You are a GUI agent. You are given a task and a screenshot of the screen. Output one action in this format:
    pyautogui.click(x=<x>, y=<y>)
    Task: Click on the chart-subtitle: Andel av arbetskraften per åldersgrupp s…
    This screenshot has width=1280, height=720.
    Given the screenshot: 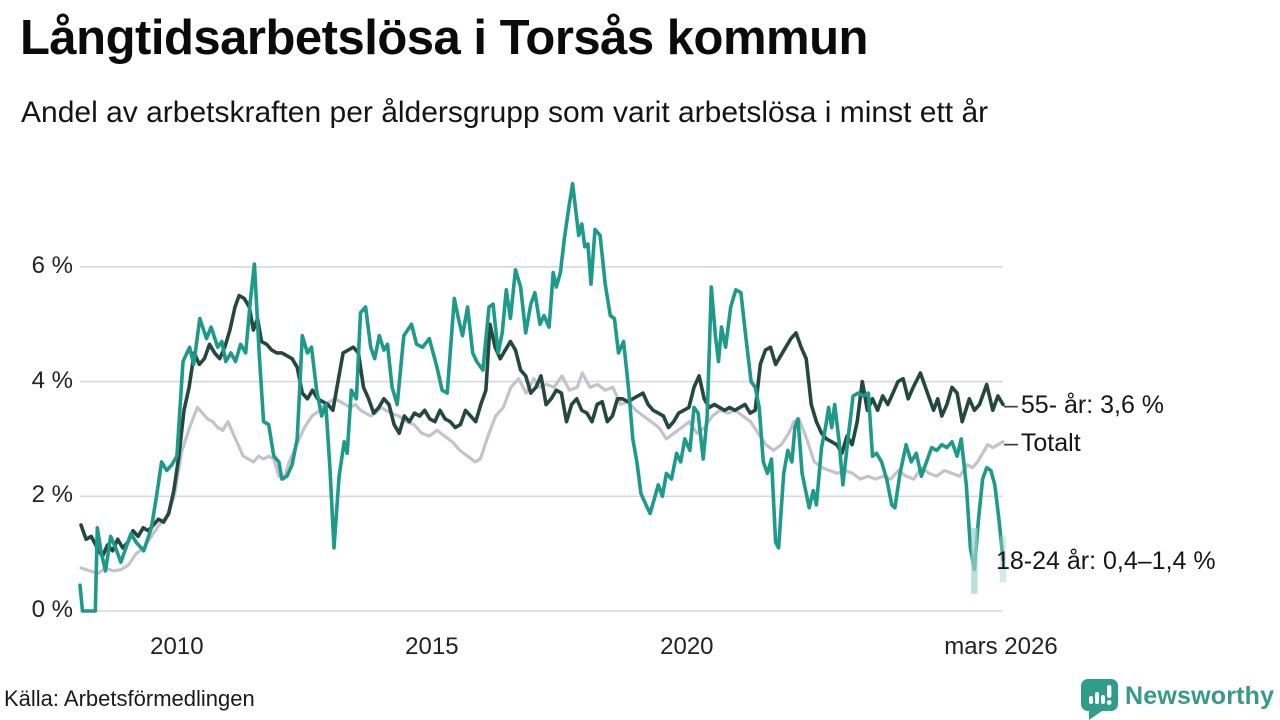 What is the action you would take?
    pyautogui.click(x=505, y=112)
    